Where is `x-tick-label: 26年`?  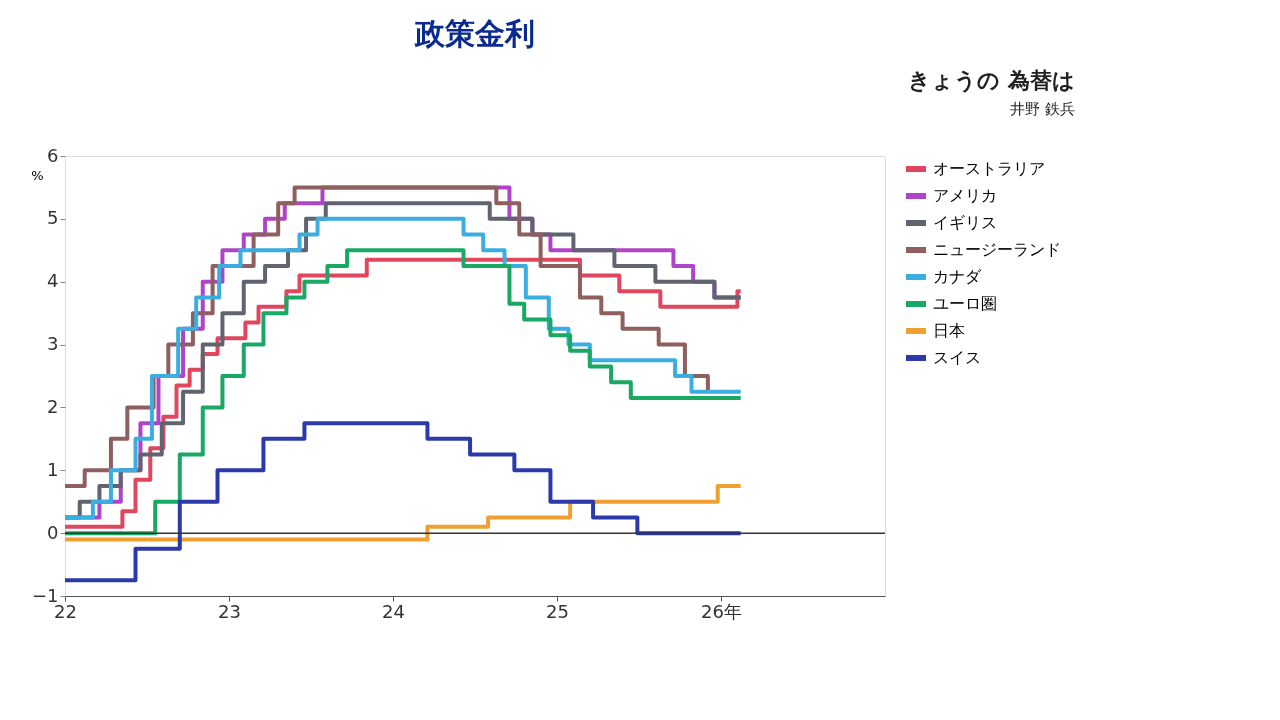
x-tick-label: 26年 is located at coordinates (721, 611).